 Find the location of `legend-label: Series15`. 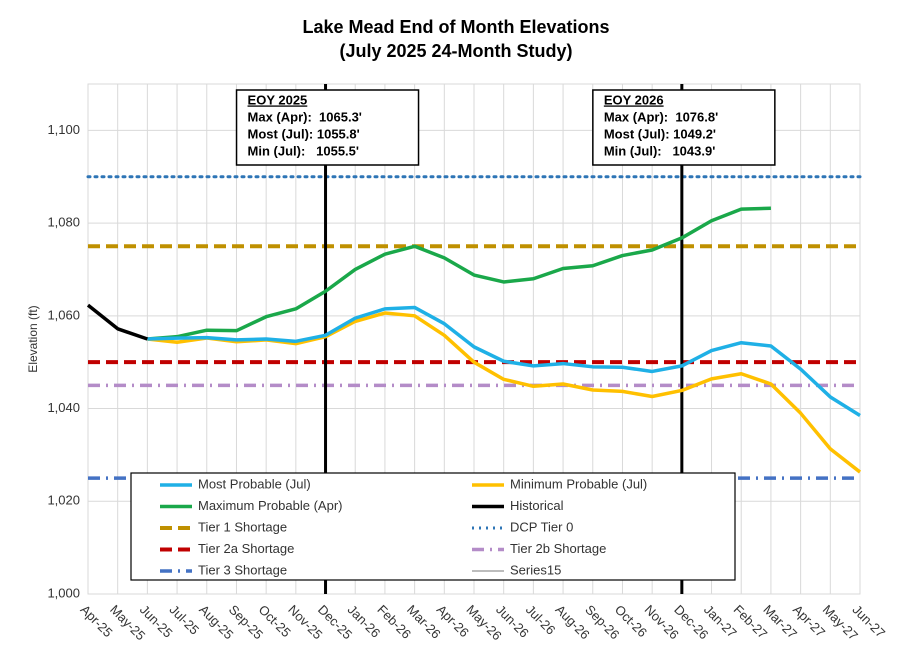

legend-label: Series15 is located at coordinates (535, 569).